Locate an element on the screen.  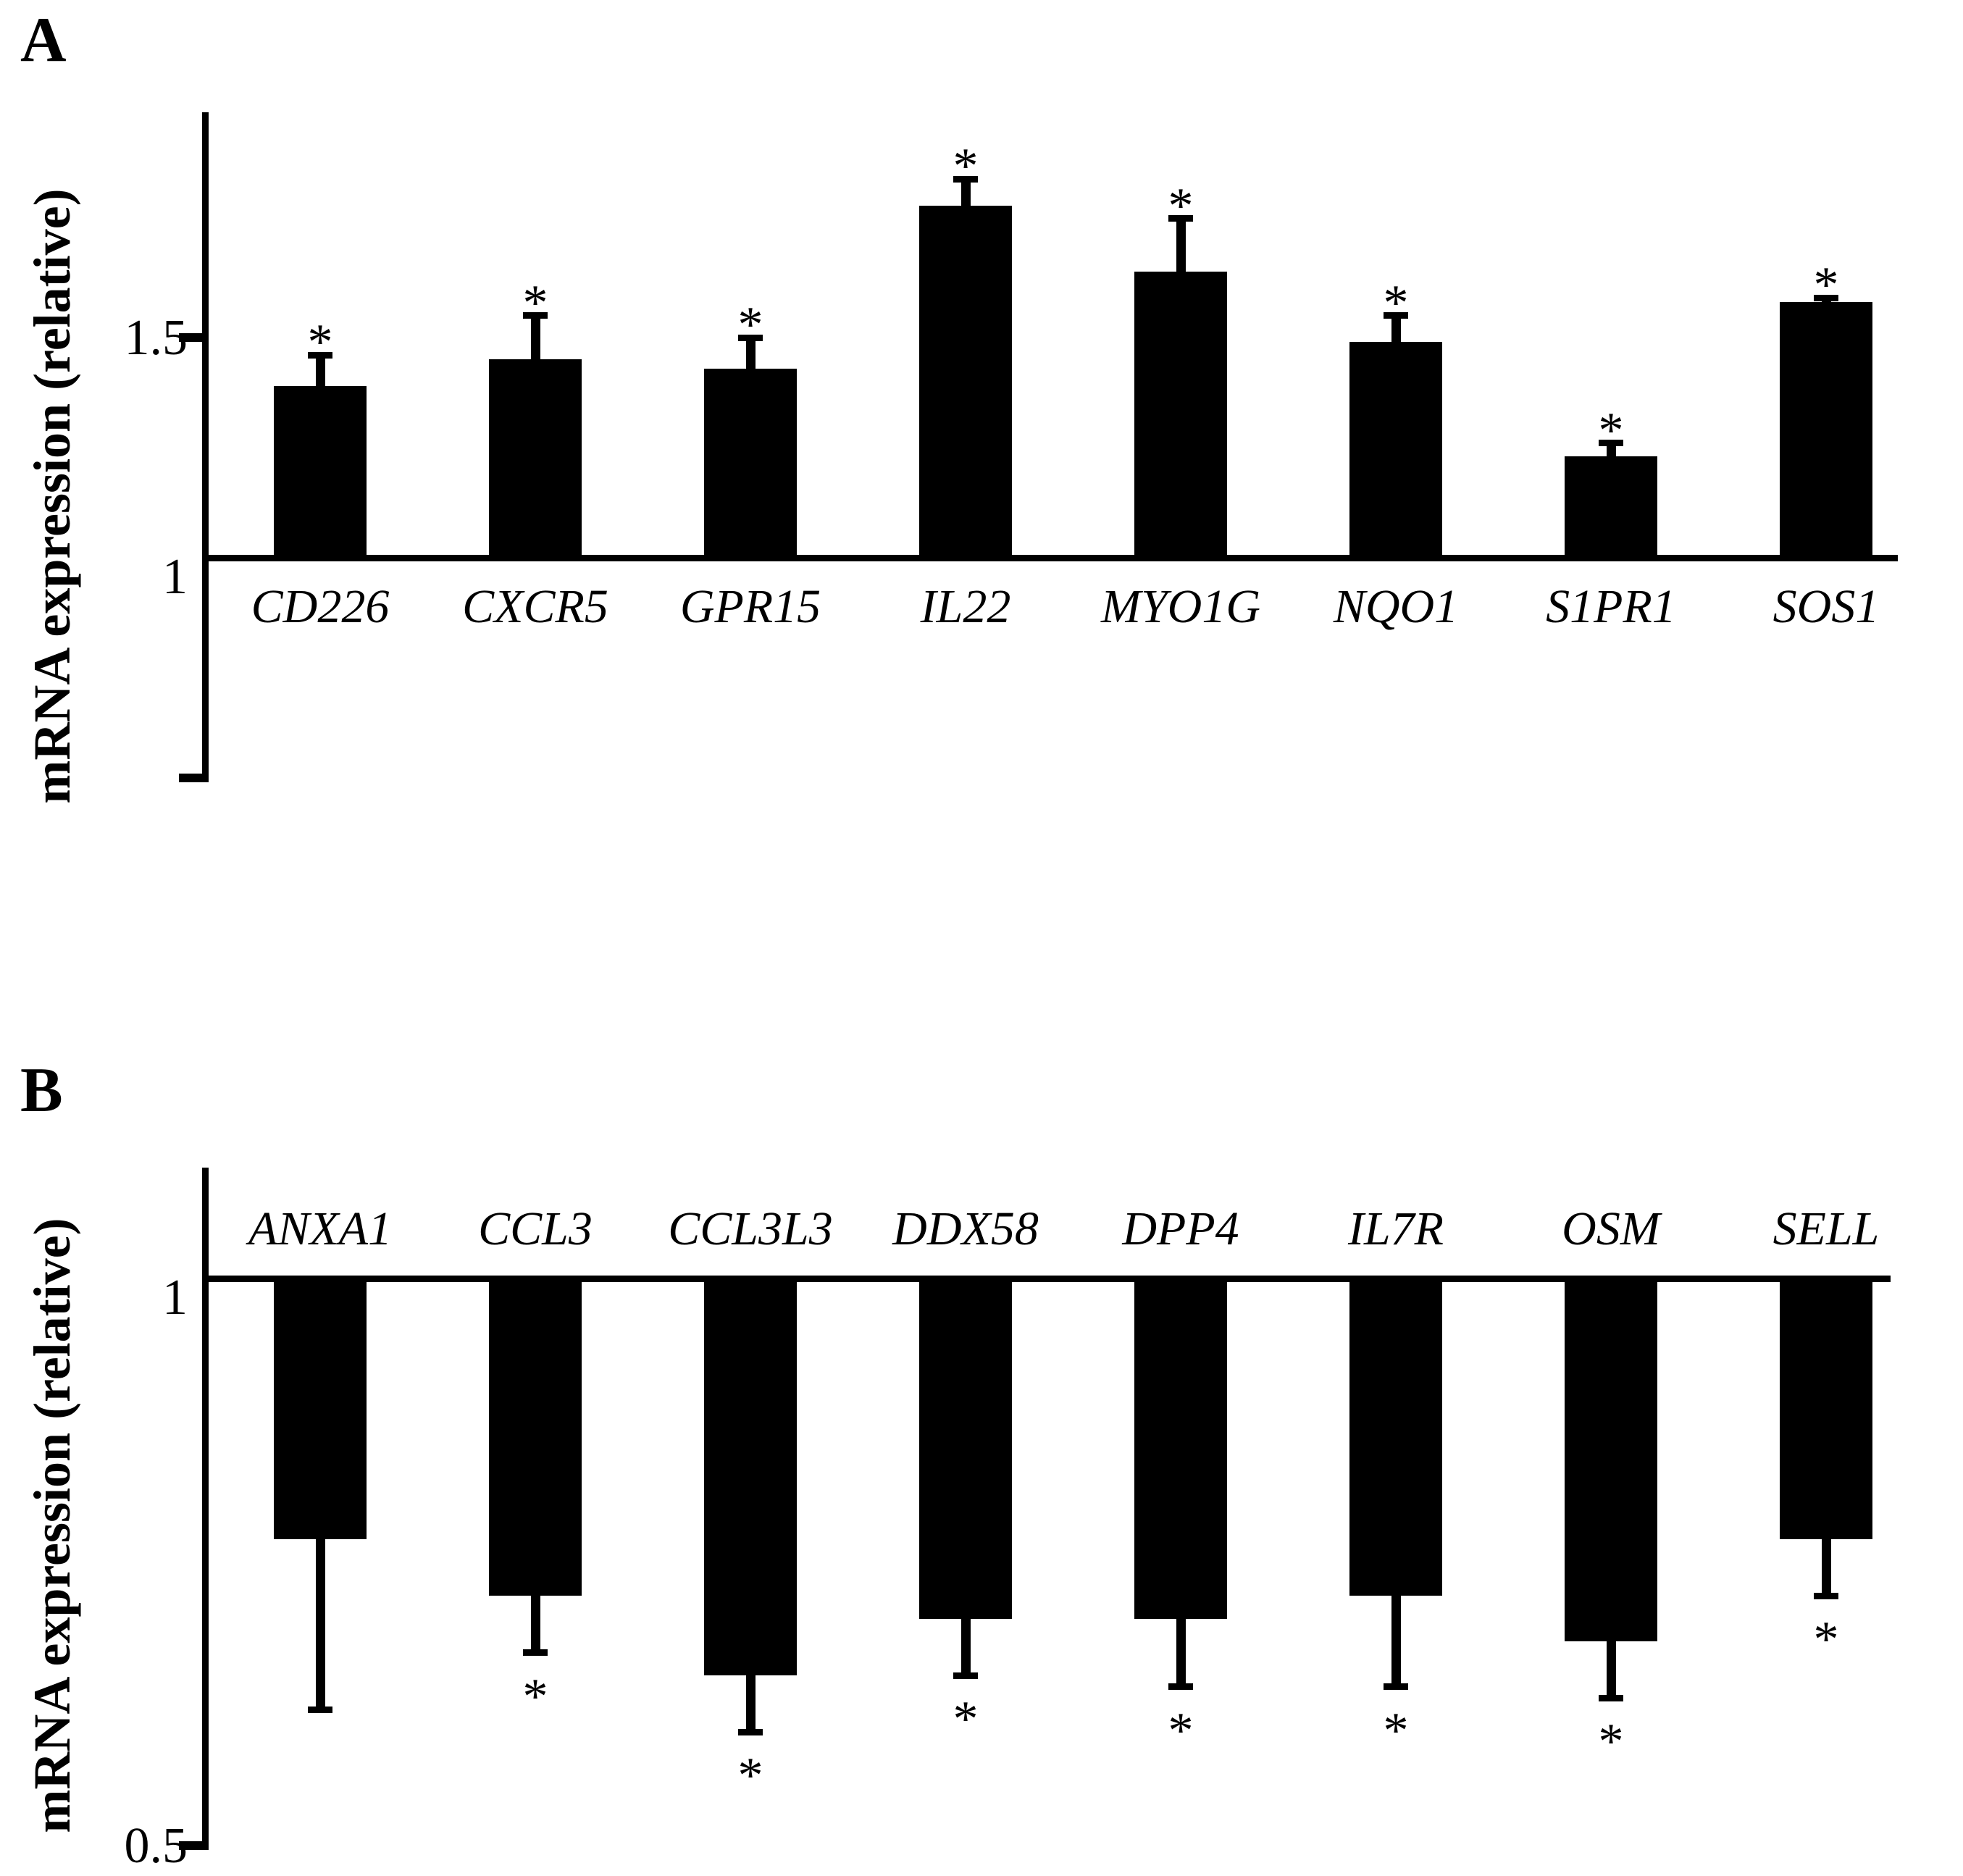
gene-label-CD226: CD226 is located at coordinates (320, 606).